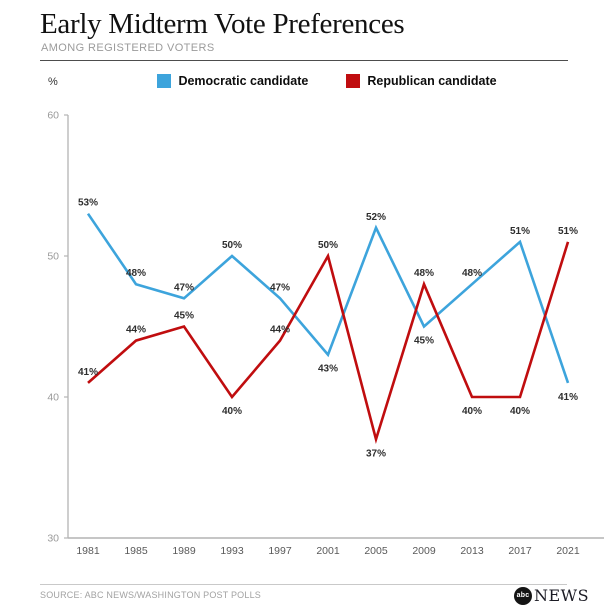  What do you see at coordinates (53, 116) in the screenshot?
I see `y-tick-label: 60` at bounding box center [53, 116].